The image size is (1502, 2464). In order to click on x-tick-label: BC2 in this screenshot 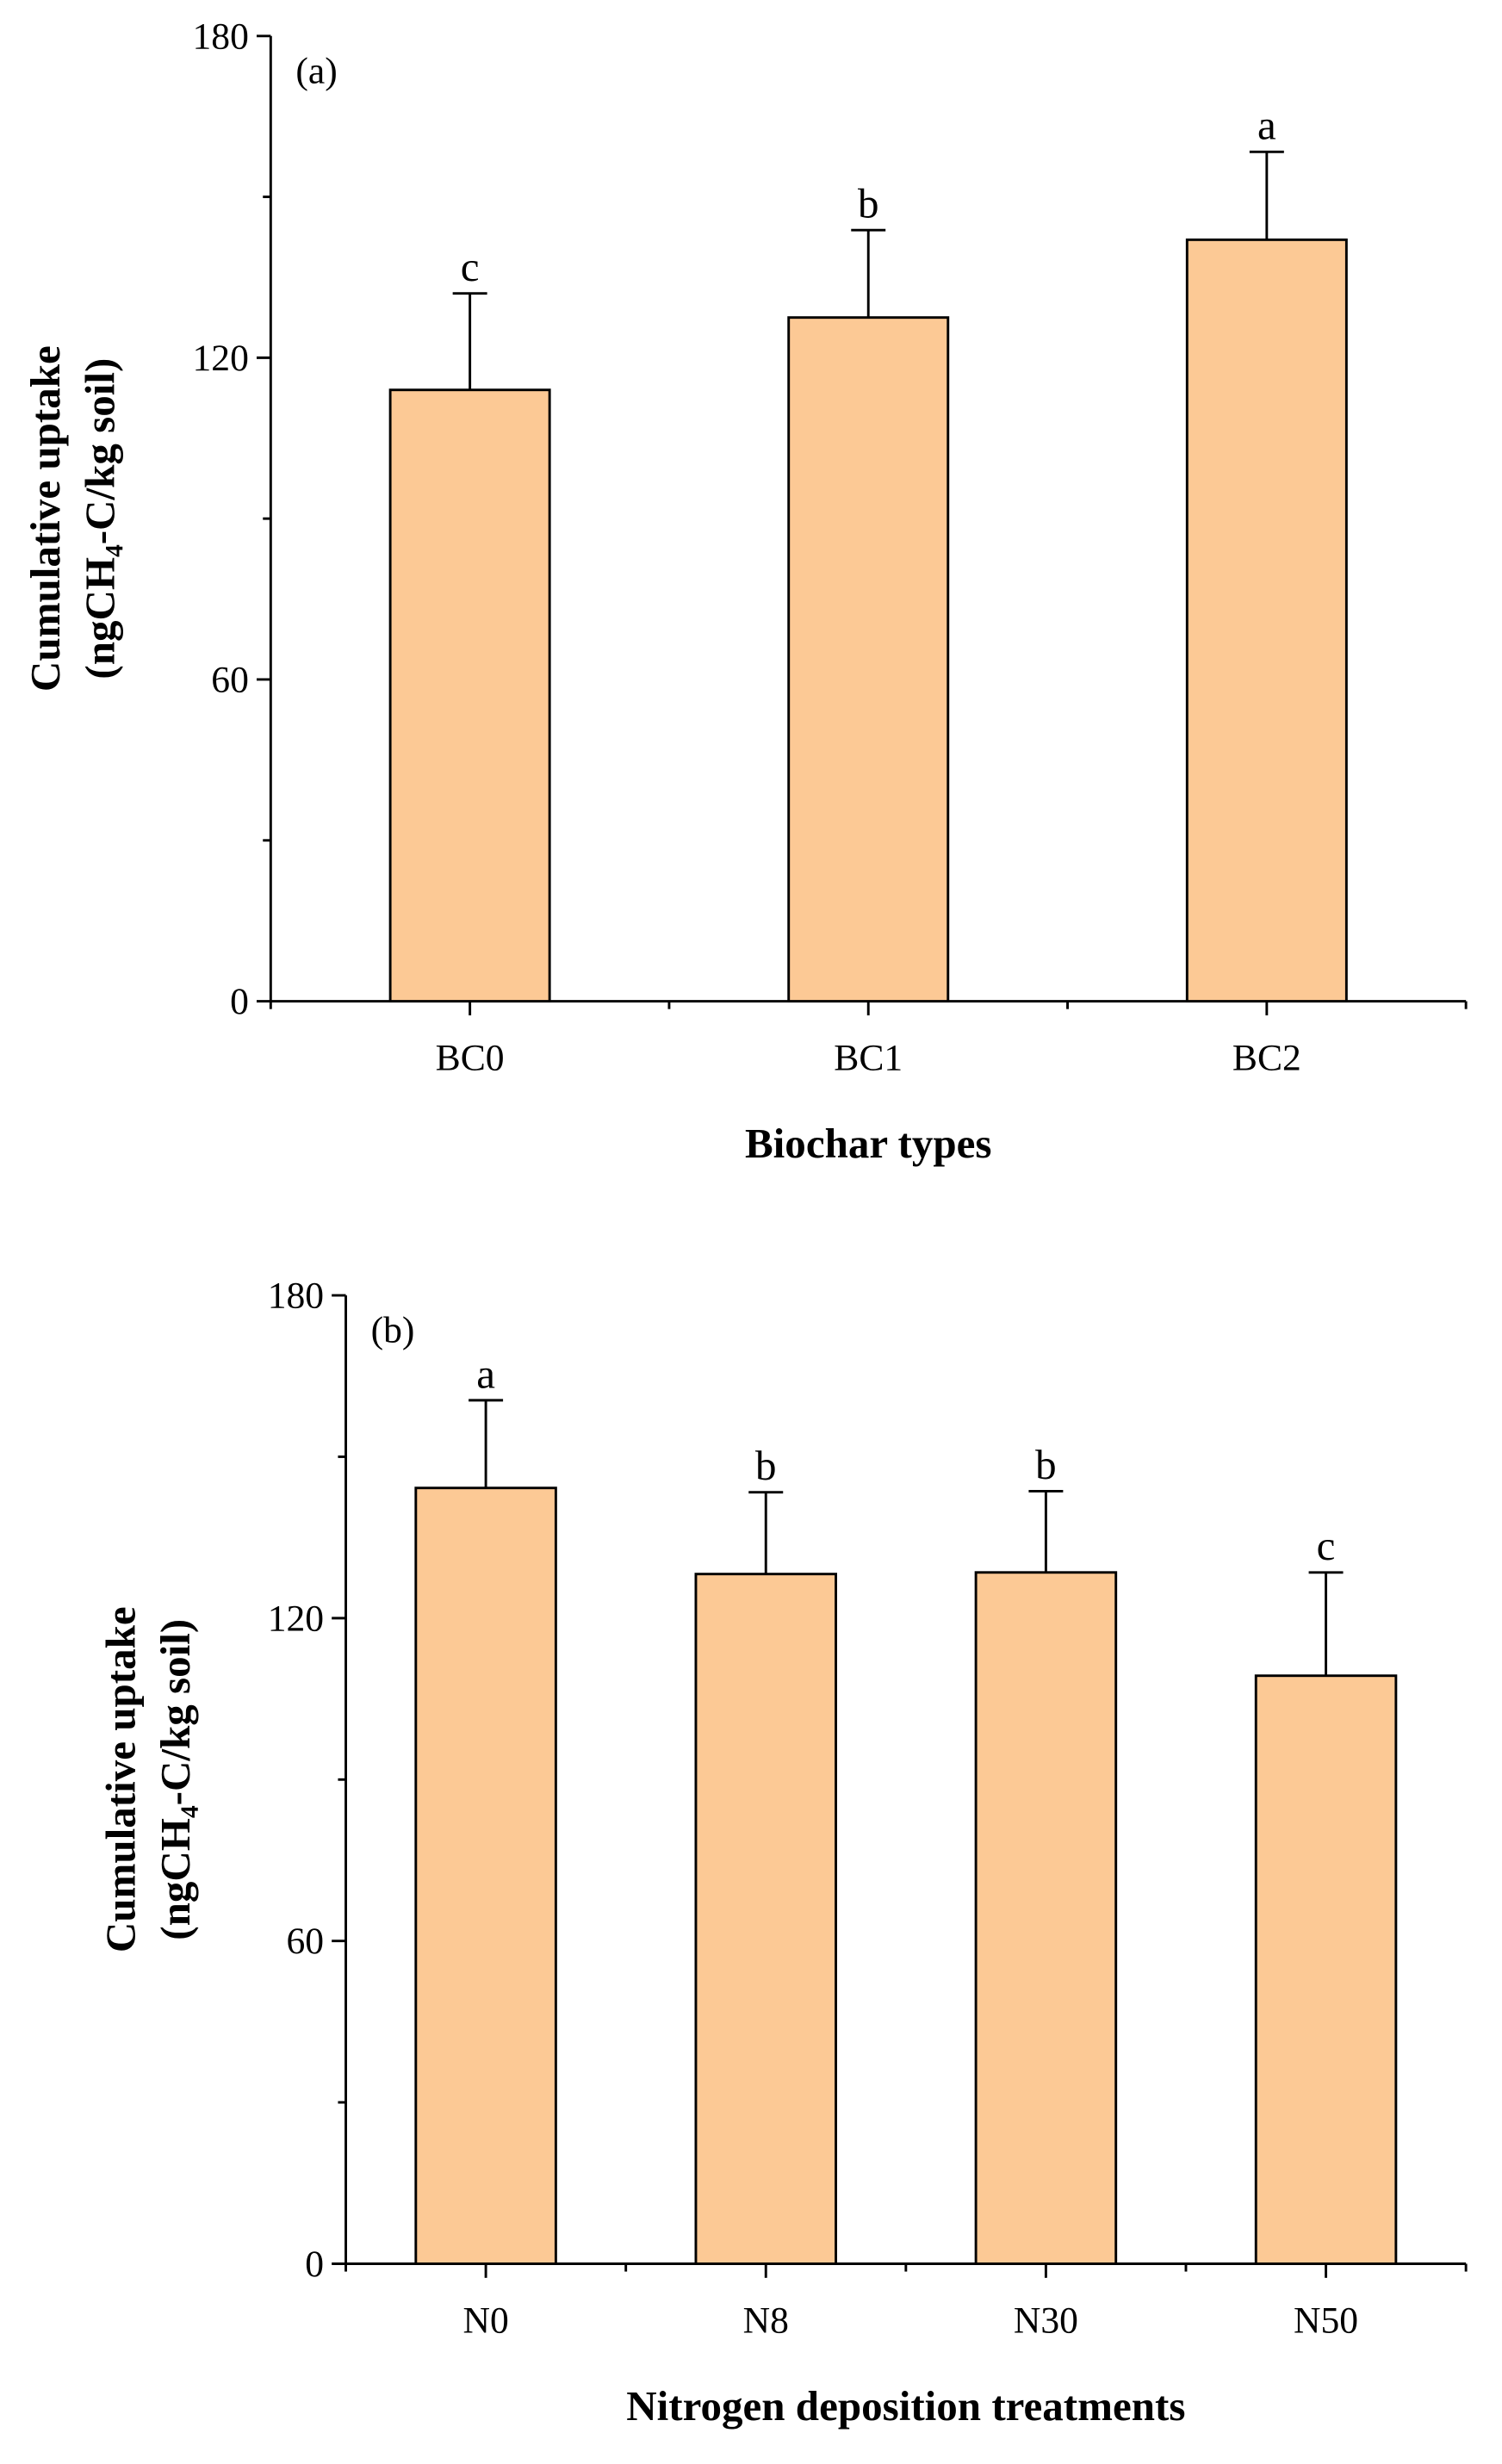, I will do `click(1266, 1057)`.